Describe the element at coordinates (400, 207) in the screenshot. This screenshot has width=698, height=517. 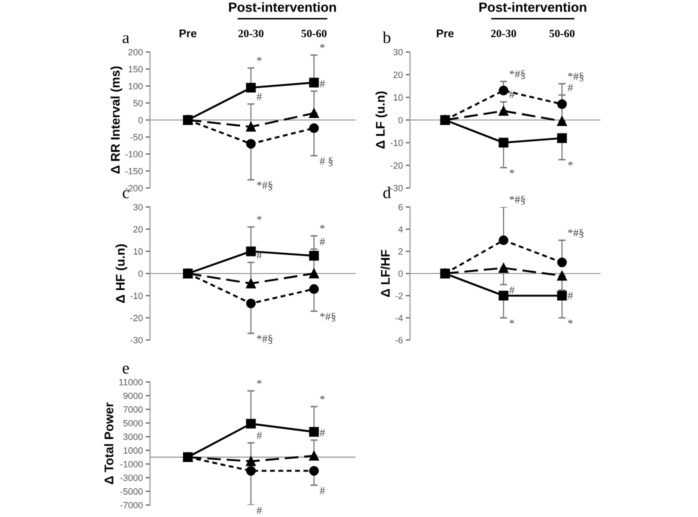
I see `y-tick-label: 6` at that location.